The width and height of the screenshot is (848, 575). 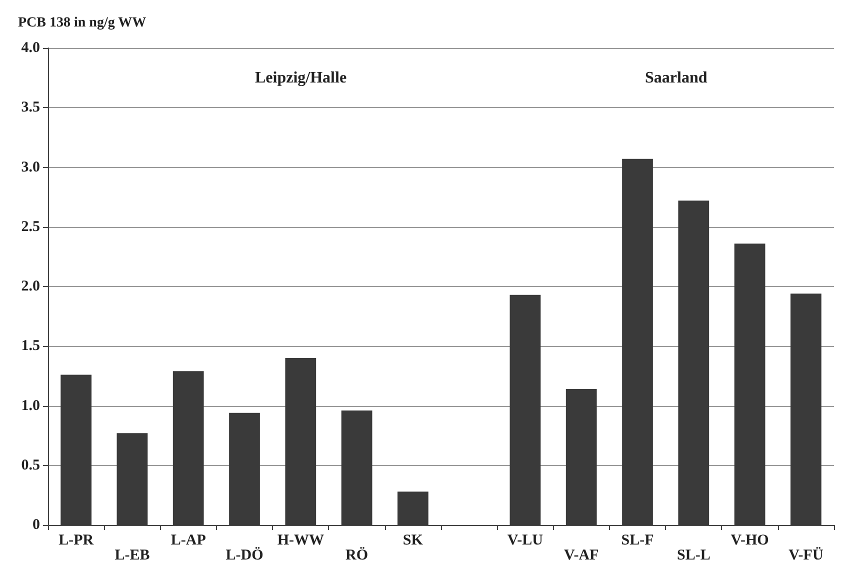 I want to click on y-tick-label: 1.0, so click(x=30, y=406).